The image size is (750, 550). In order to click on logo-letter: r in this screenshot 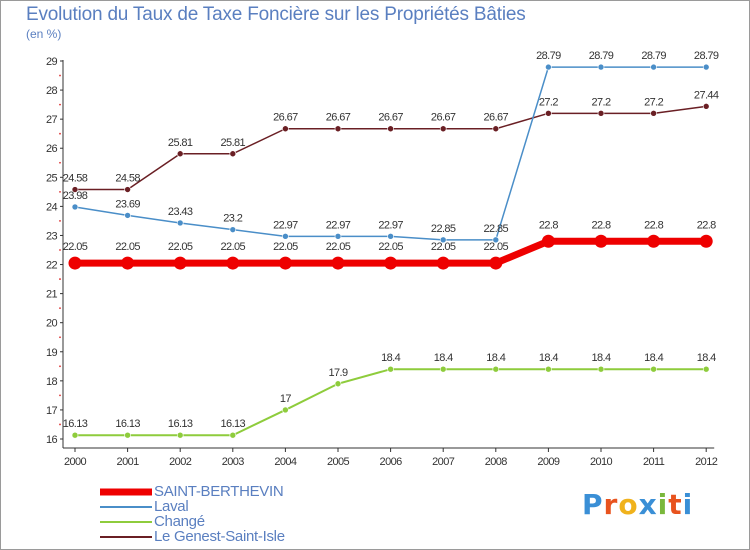, I will do `click(611, 504)`.